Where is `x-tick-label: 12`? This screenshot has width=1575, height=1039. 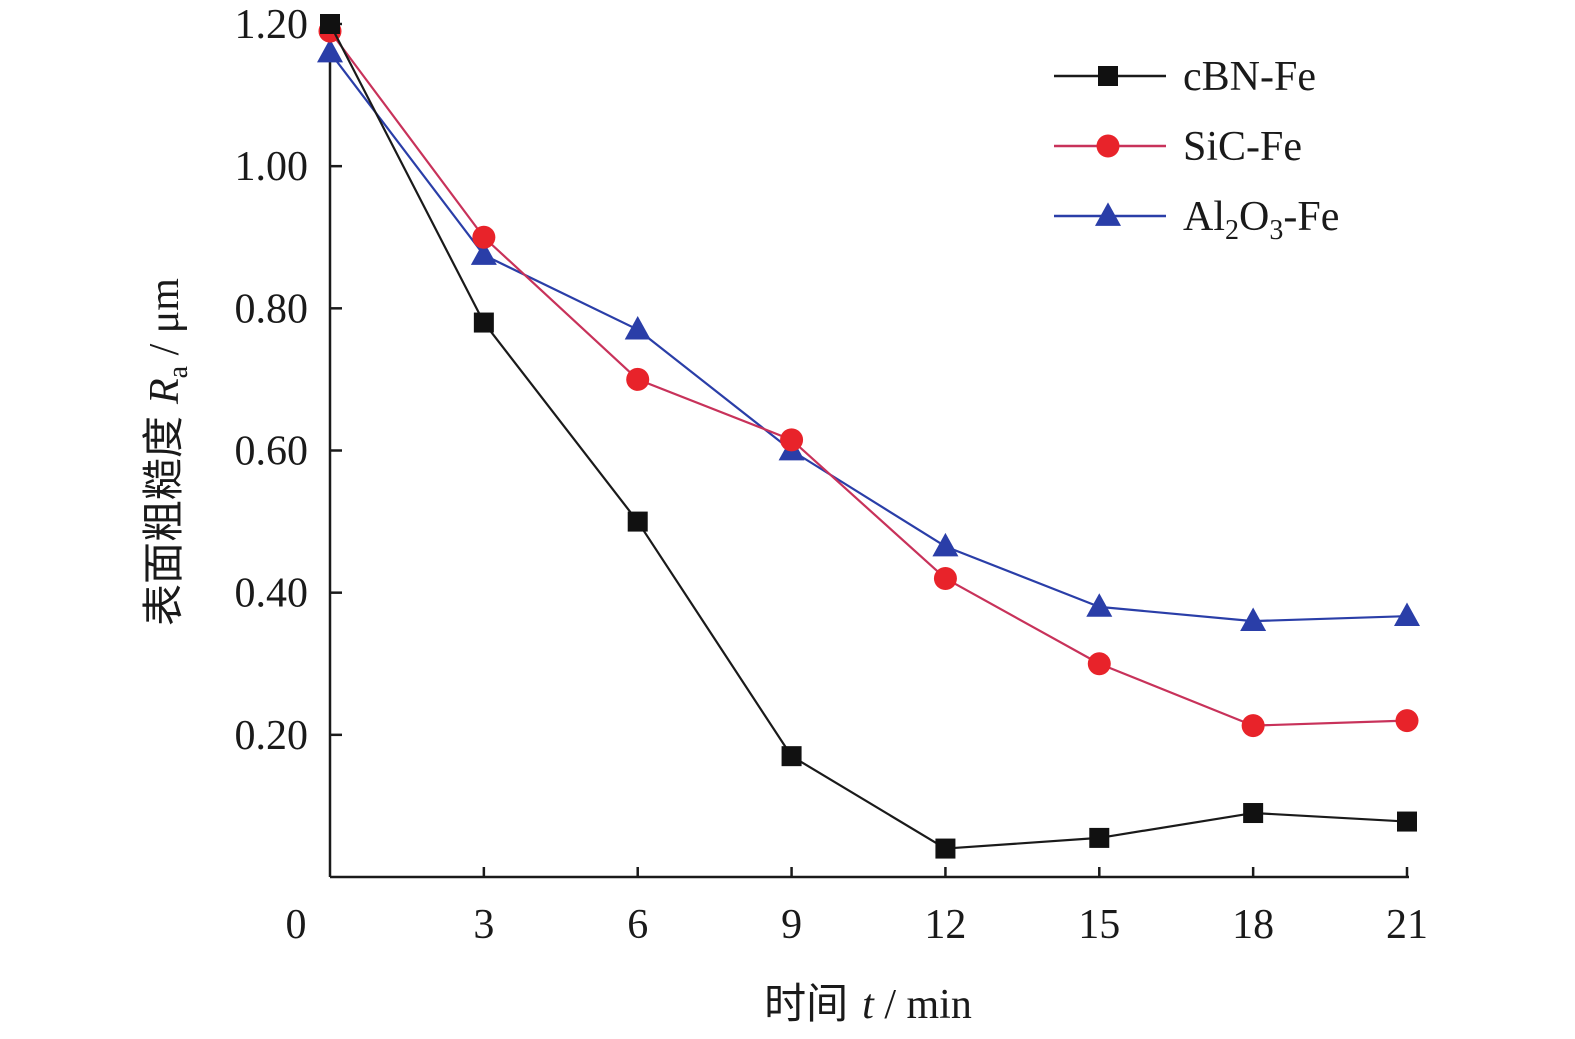
x-tick-label: 12 is located at coordinates (945, 925).